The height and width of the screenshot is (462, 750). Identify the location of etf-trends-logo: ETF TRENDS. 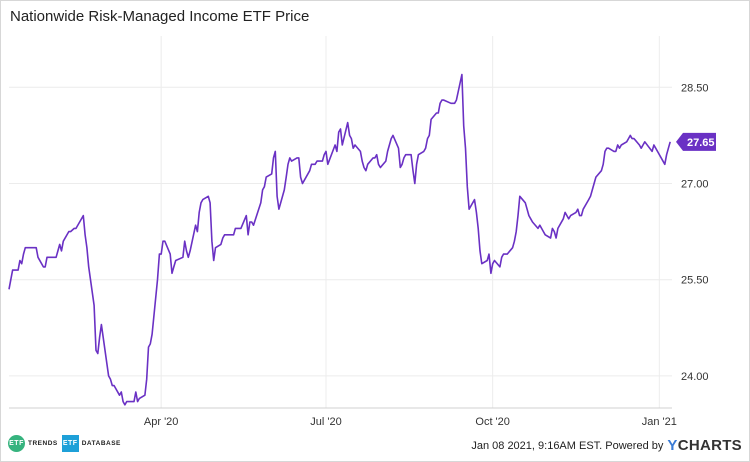
(33, 443).